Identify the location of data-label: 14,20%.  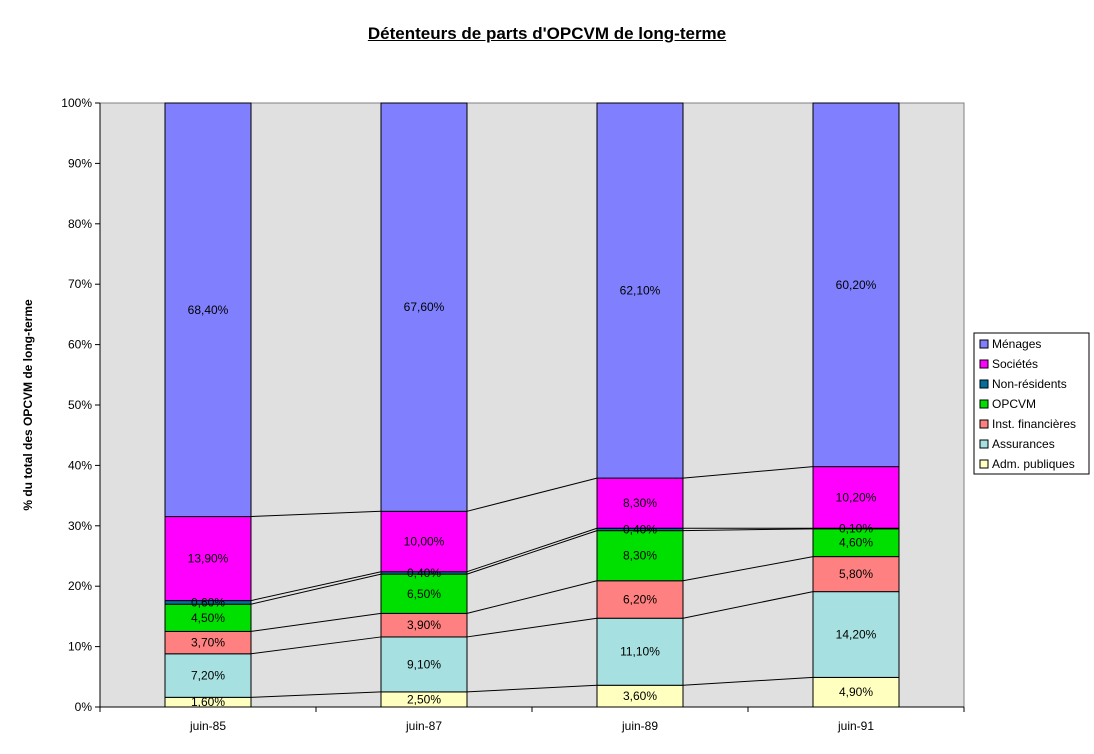
(856, 635).